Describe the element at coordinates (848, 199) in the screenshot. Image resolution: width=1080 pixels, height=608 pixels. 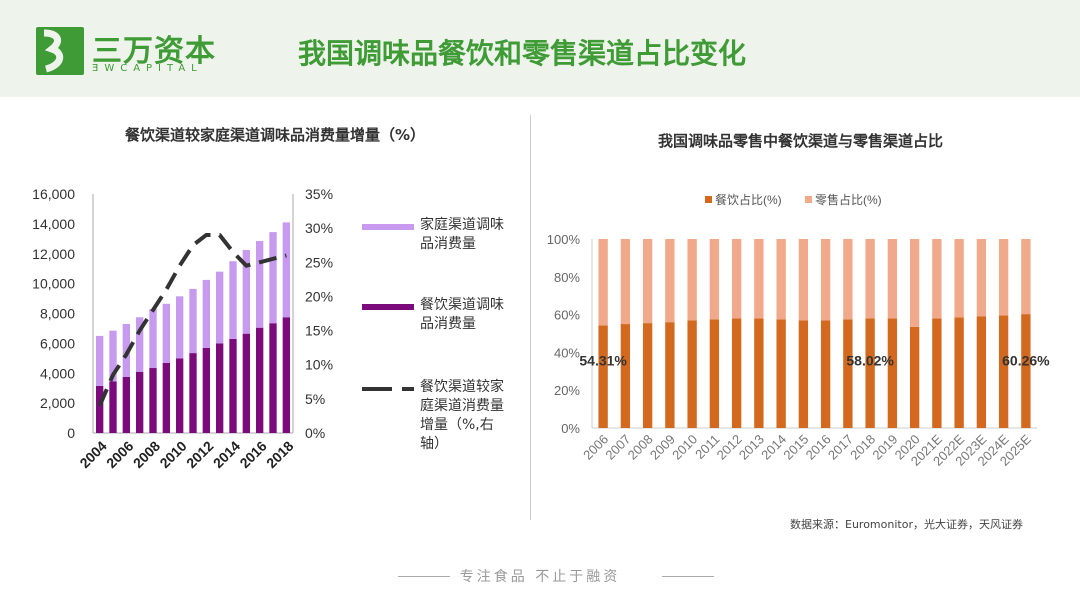
I see `legend-label: 零售占比(%)` at that location.